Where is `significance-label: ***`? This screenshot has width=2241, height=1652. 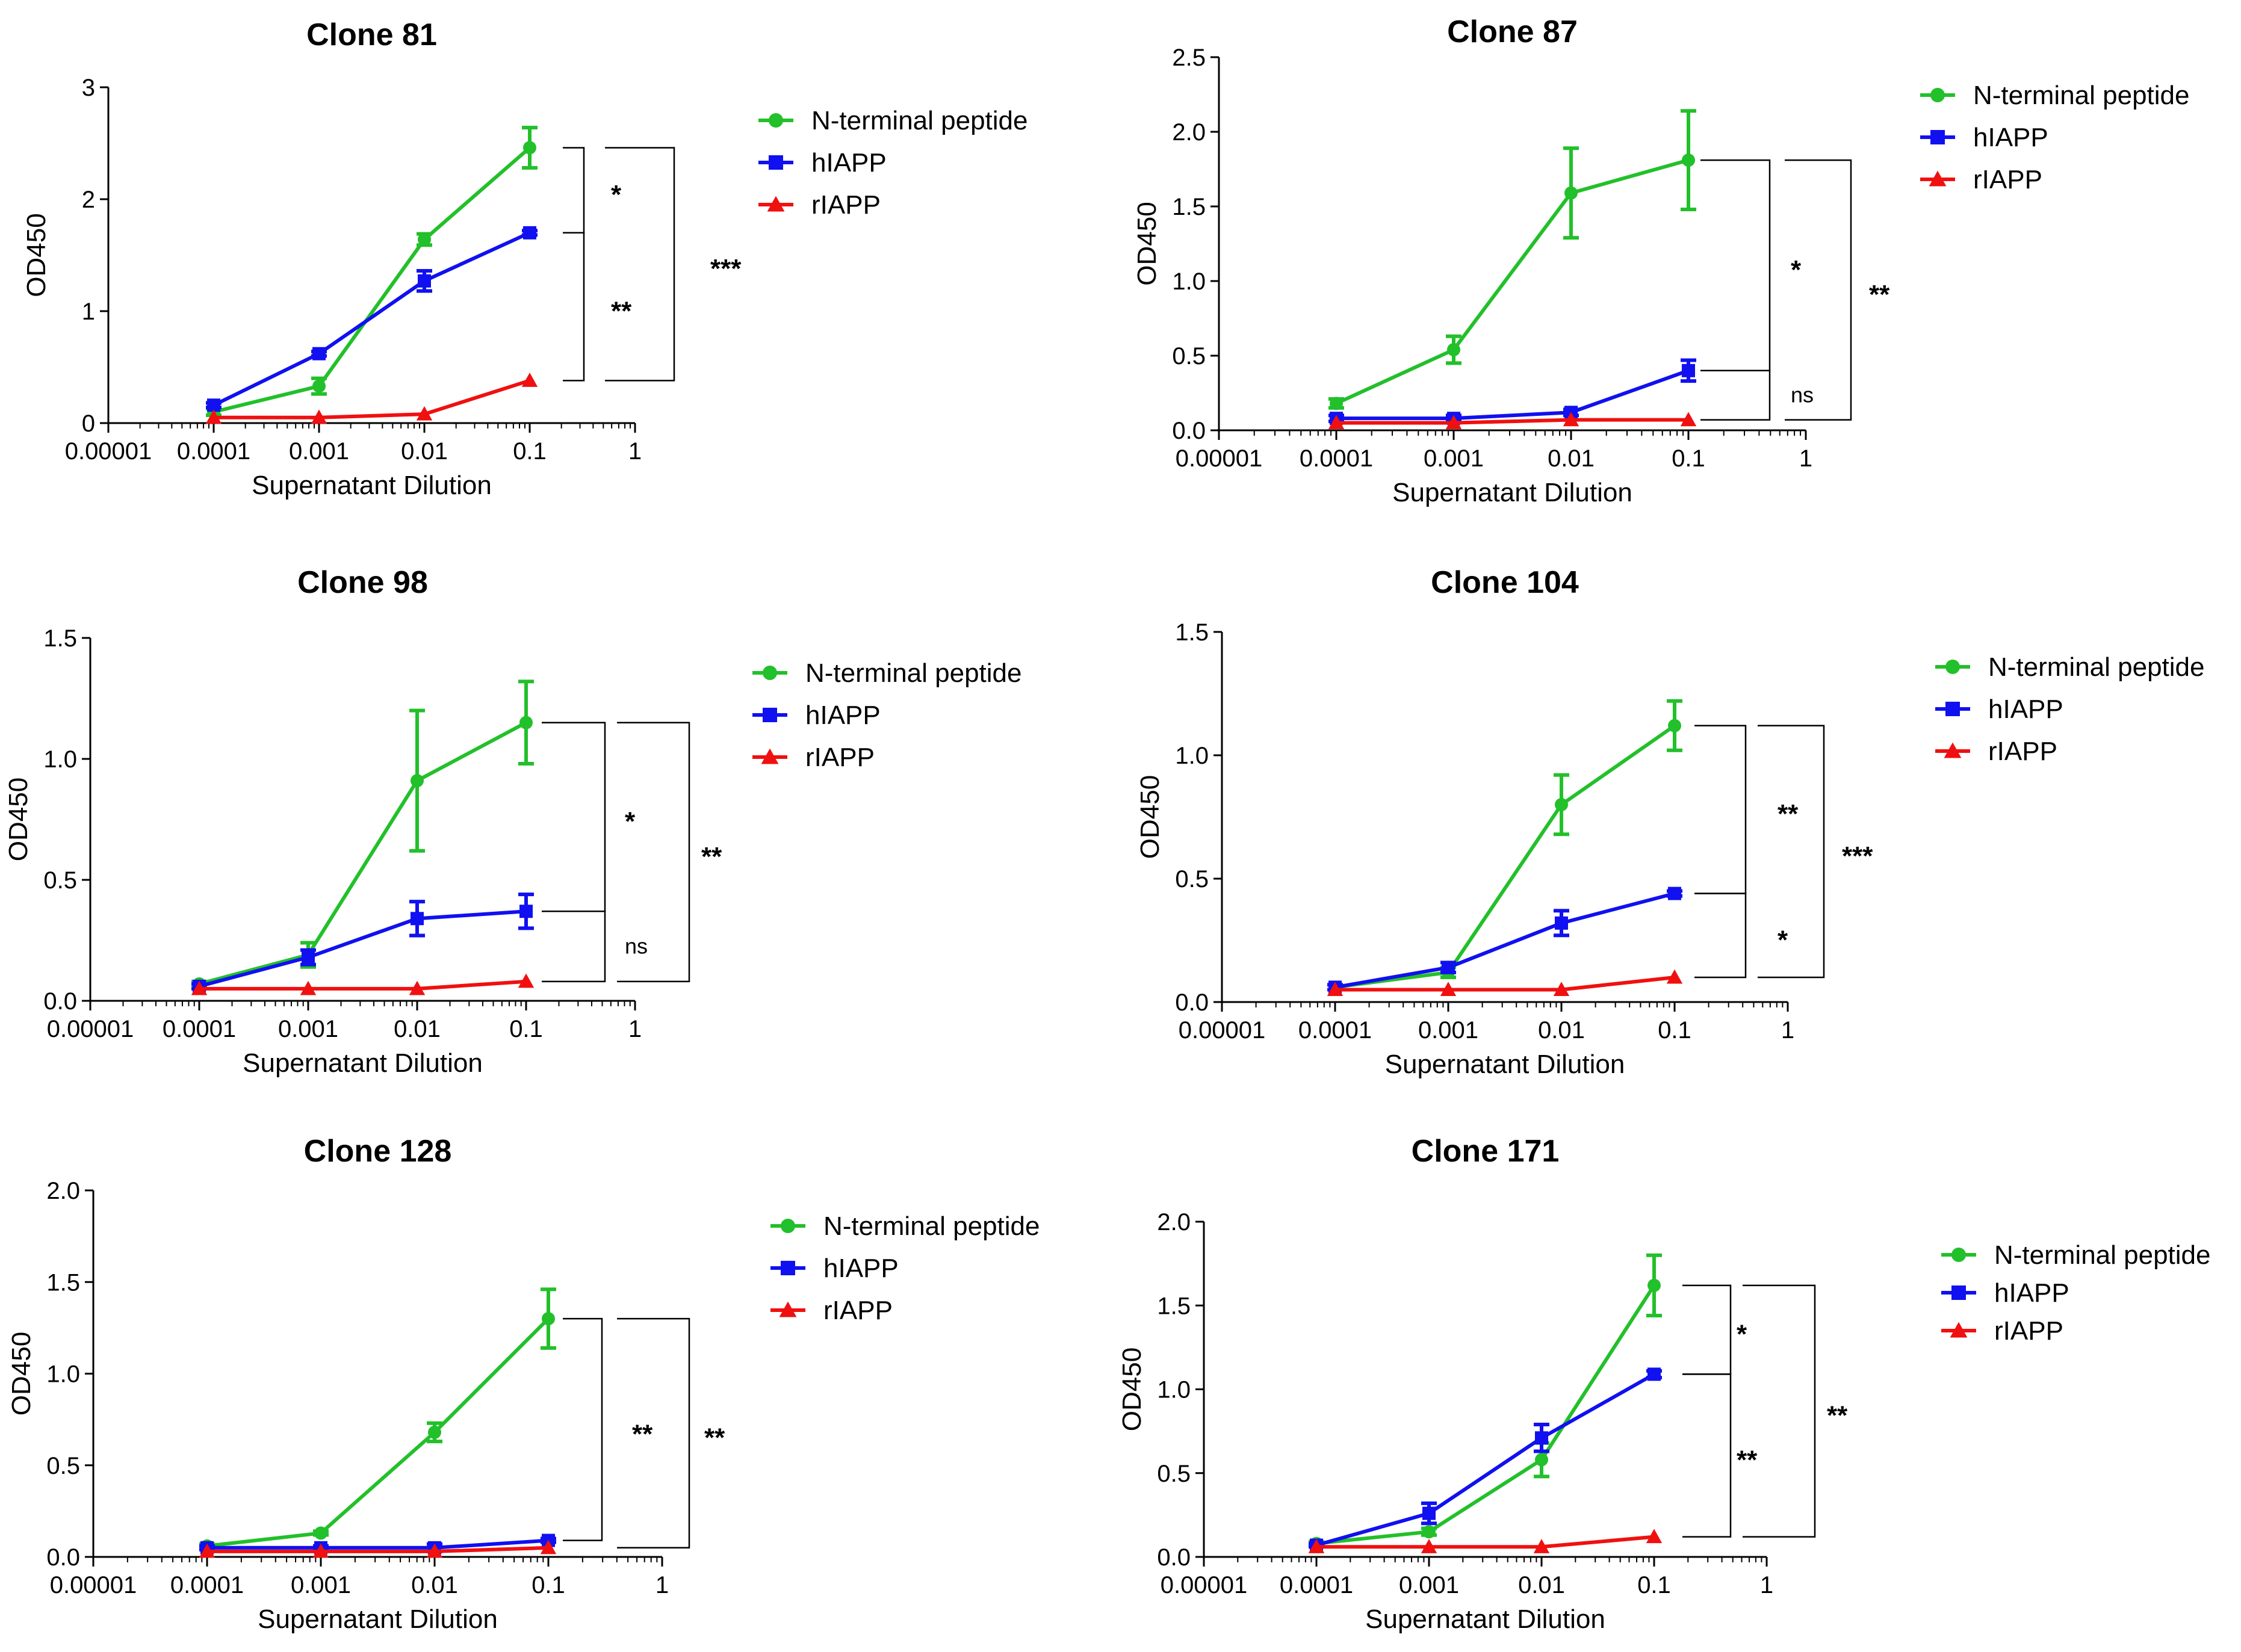
significance-label: *** is located at coordinates (726, 268).